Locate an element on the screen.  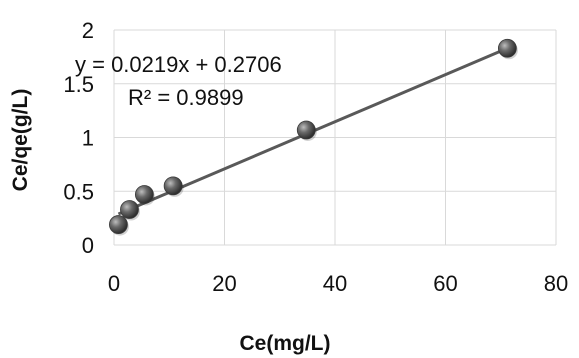
y-tick-label: 0 is located at coordinates (88, 245).